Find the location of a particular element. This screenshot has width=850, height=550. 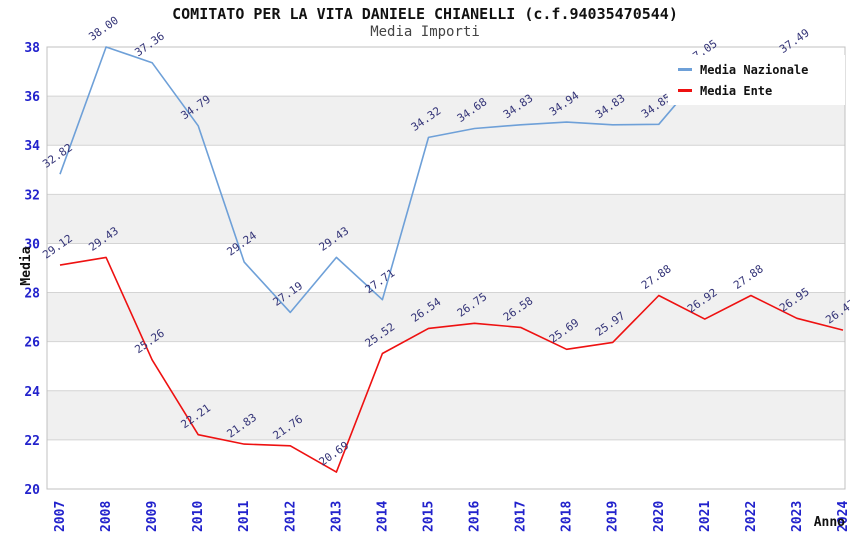

legend-label-nazionale: Media Nazionale is located at coordinates (754, 69).